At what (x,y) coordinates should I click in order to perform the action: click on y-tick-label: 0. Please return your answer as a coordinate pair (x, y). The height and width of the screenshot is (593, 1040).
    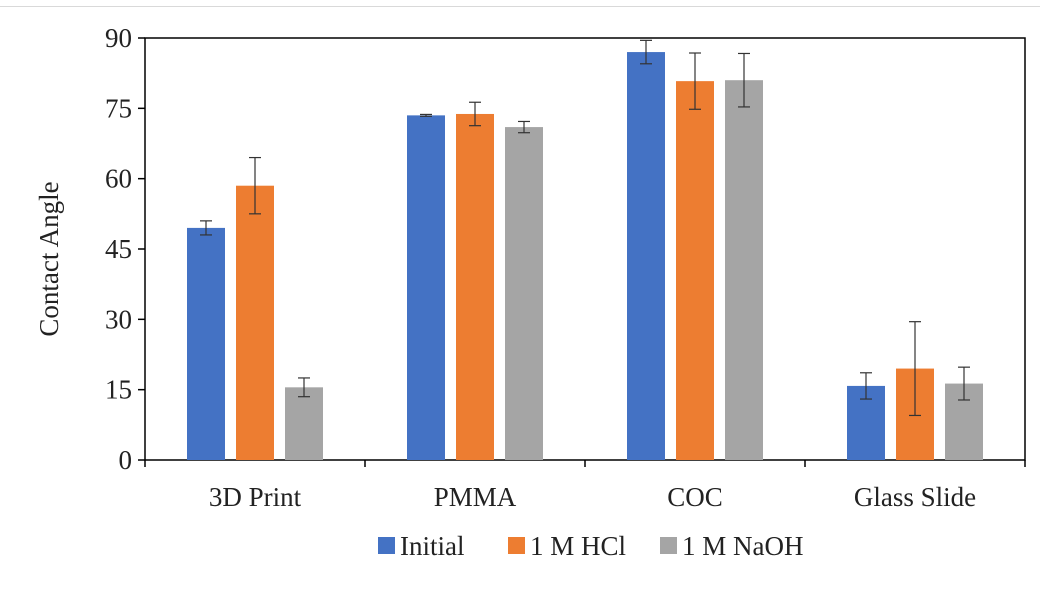
    Looking at the image, I should click on (126, 460).